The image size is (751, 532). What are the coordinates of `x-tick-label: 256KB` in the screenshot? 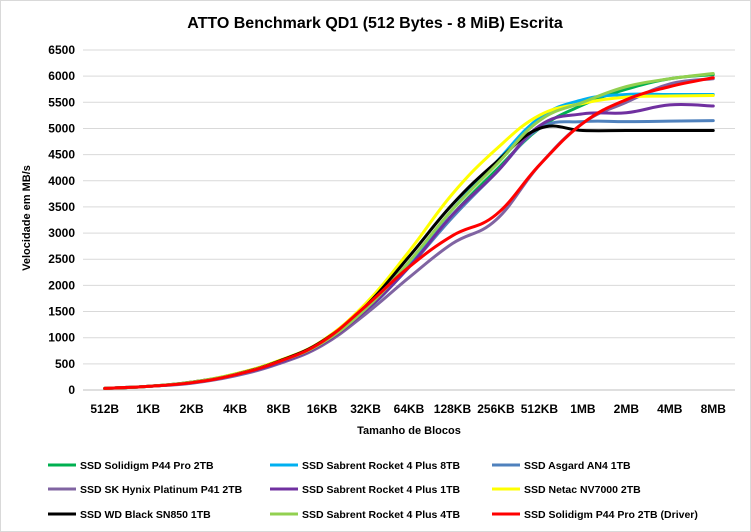 It's located at (496, 409).